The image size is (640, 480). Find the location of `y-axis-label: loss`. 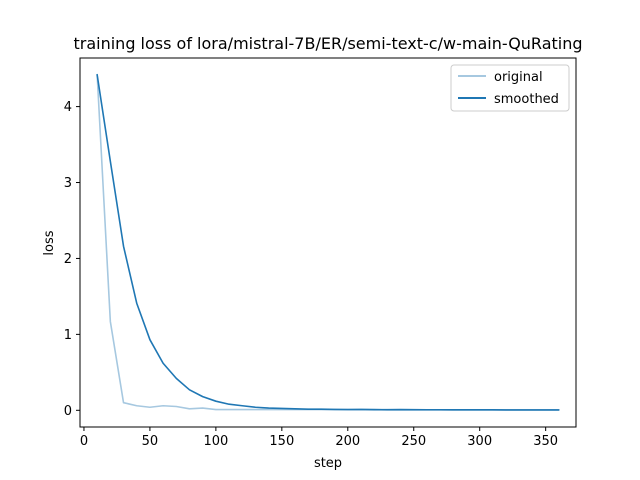

y-axis-label: loss is located at coordinates (49, 242).